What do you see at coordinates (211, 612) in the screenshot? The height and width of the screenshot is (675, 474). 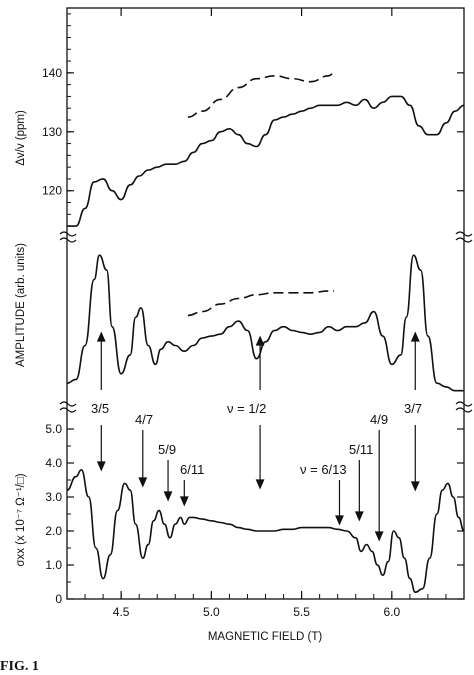 I see `xtick-label: 5.0` at bounding box center [211, 612].